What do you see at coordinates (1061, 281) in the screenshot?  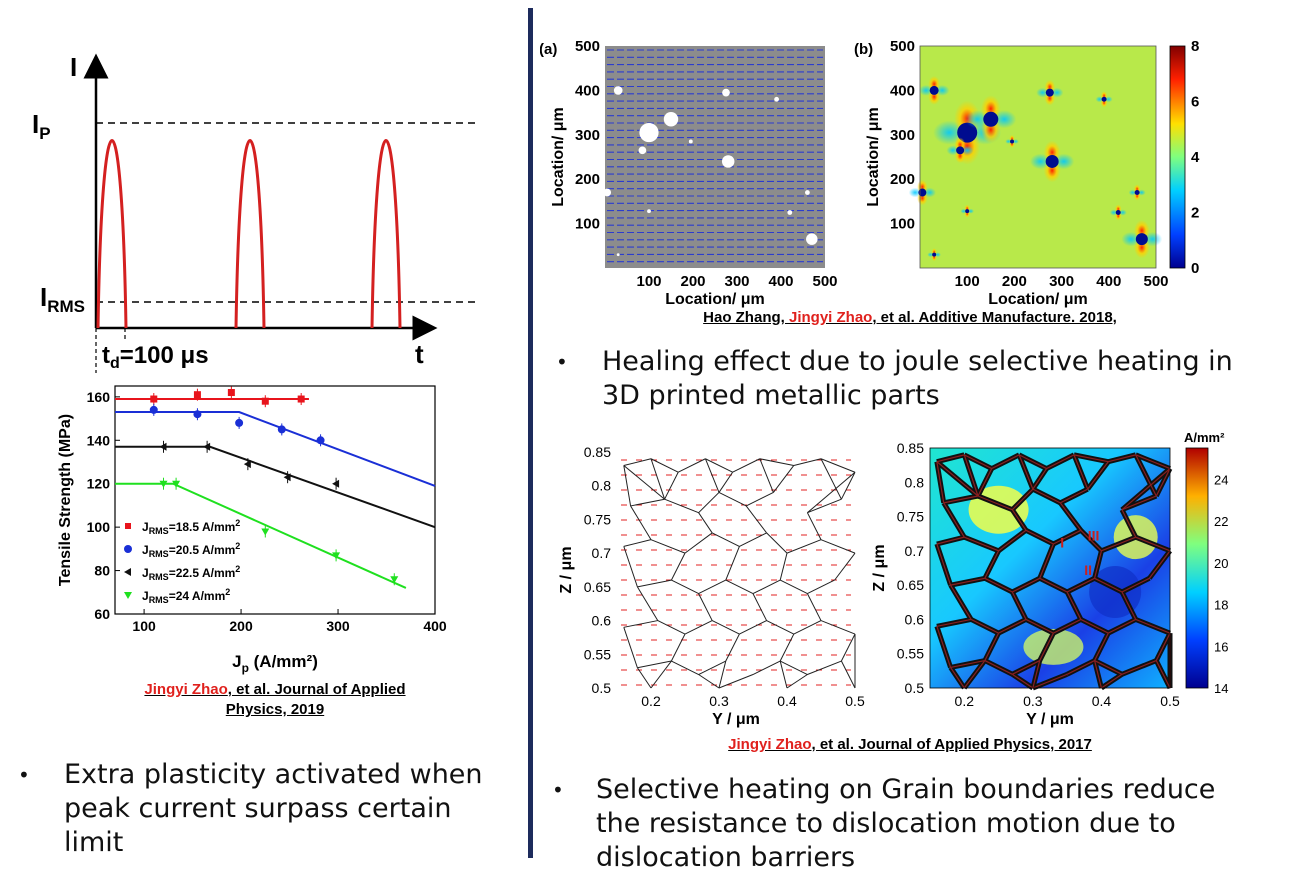 I see `x-tick-label: 300` at bounding box center [1061, 281].